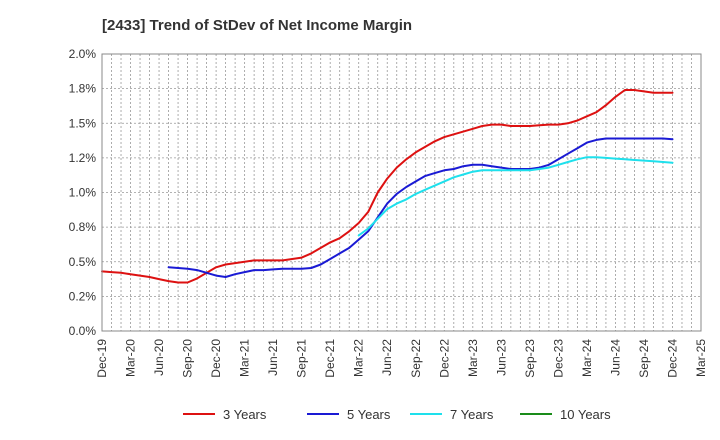 This screenshot has width=720, height=440. Describe the element at coordinates (83, 89) in the screenshot. I see `y-tick-label: 1.8%` at that location.